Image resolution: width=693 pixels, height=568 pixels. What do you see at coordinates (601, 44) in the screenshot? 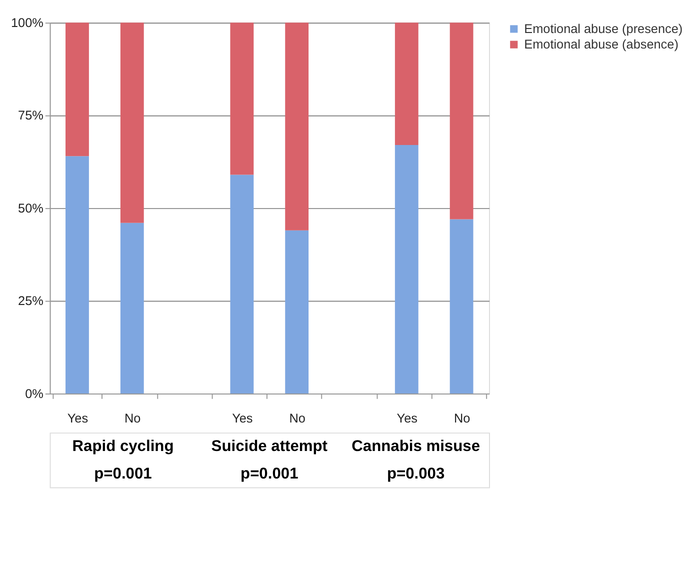
I see `legend-label: Emotional abuse (absence)` at bounding box center [601, 44].